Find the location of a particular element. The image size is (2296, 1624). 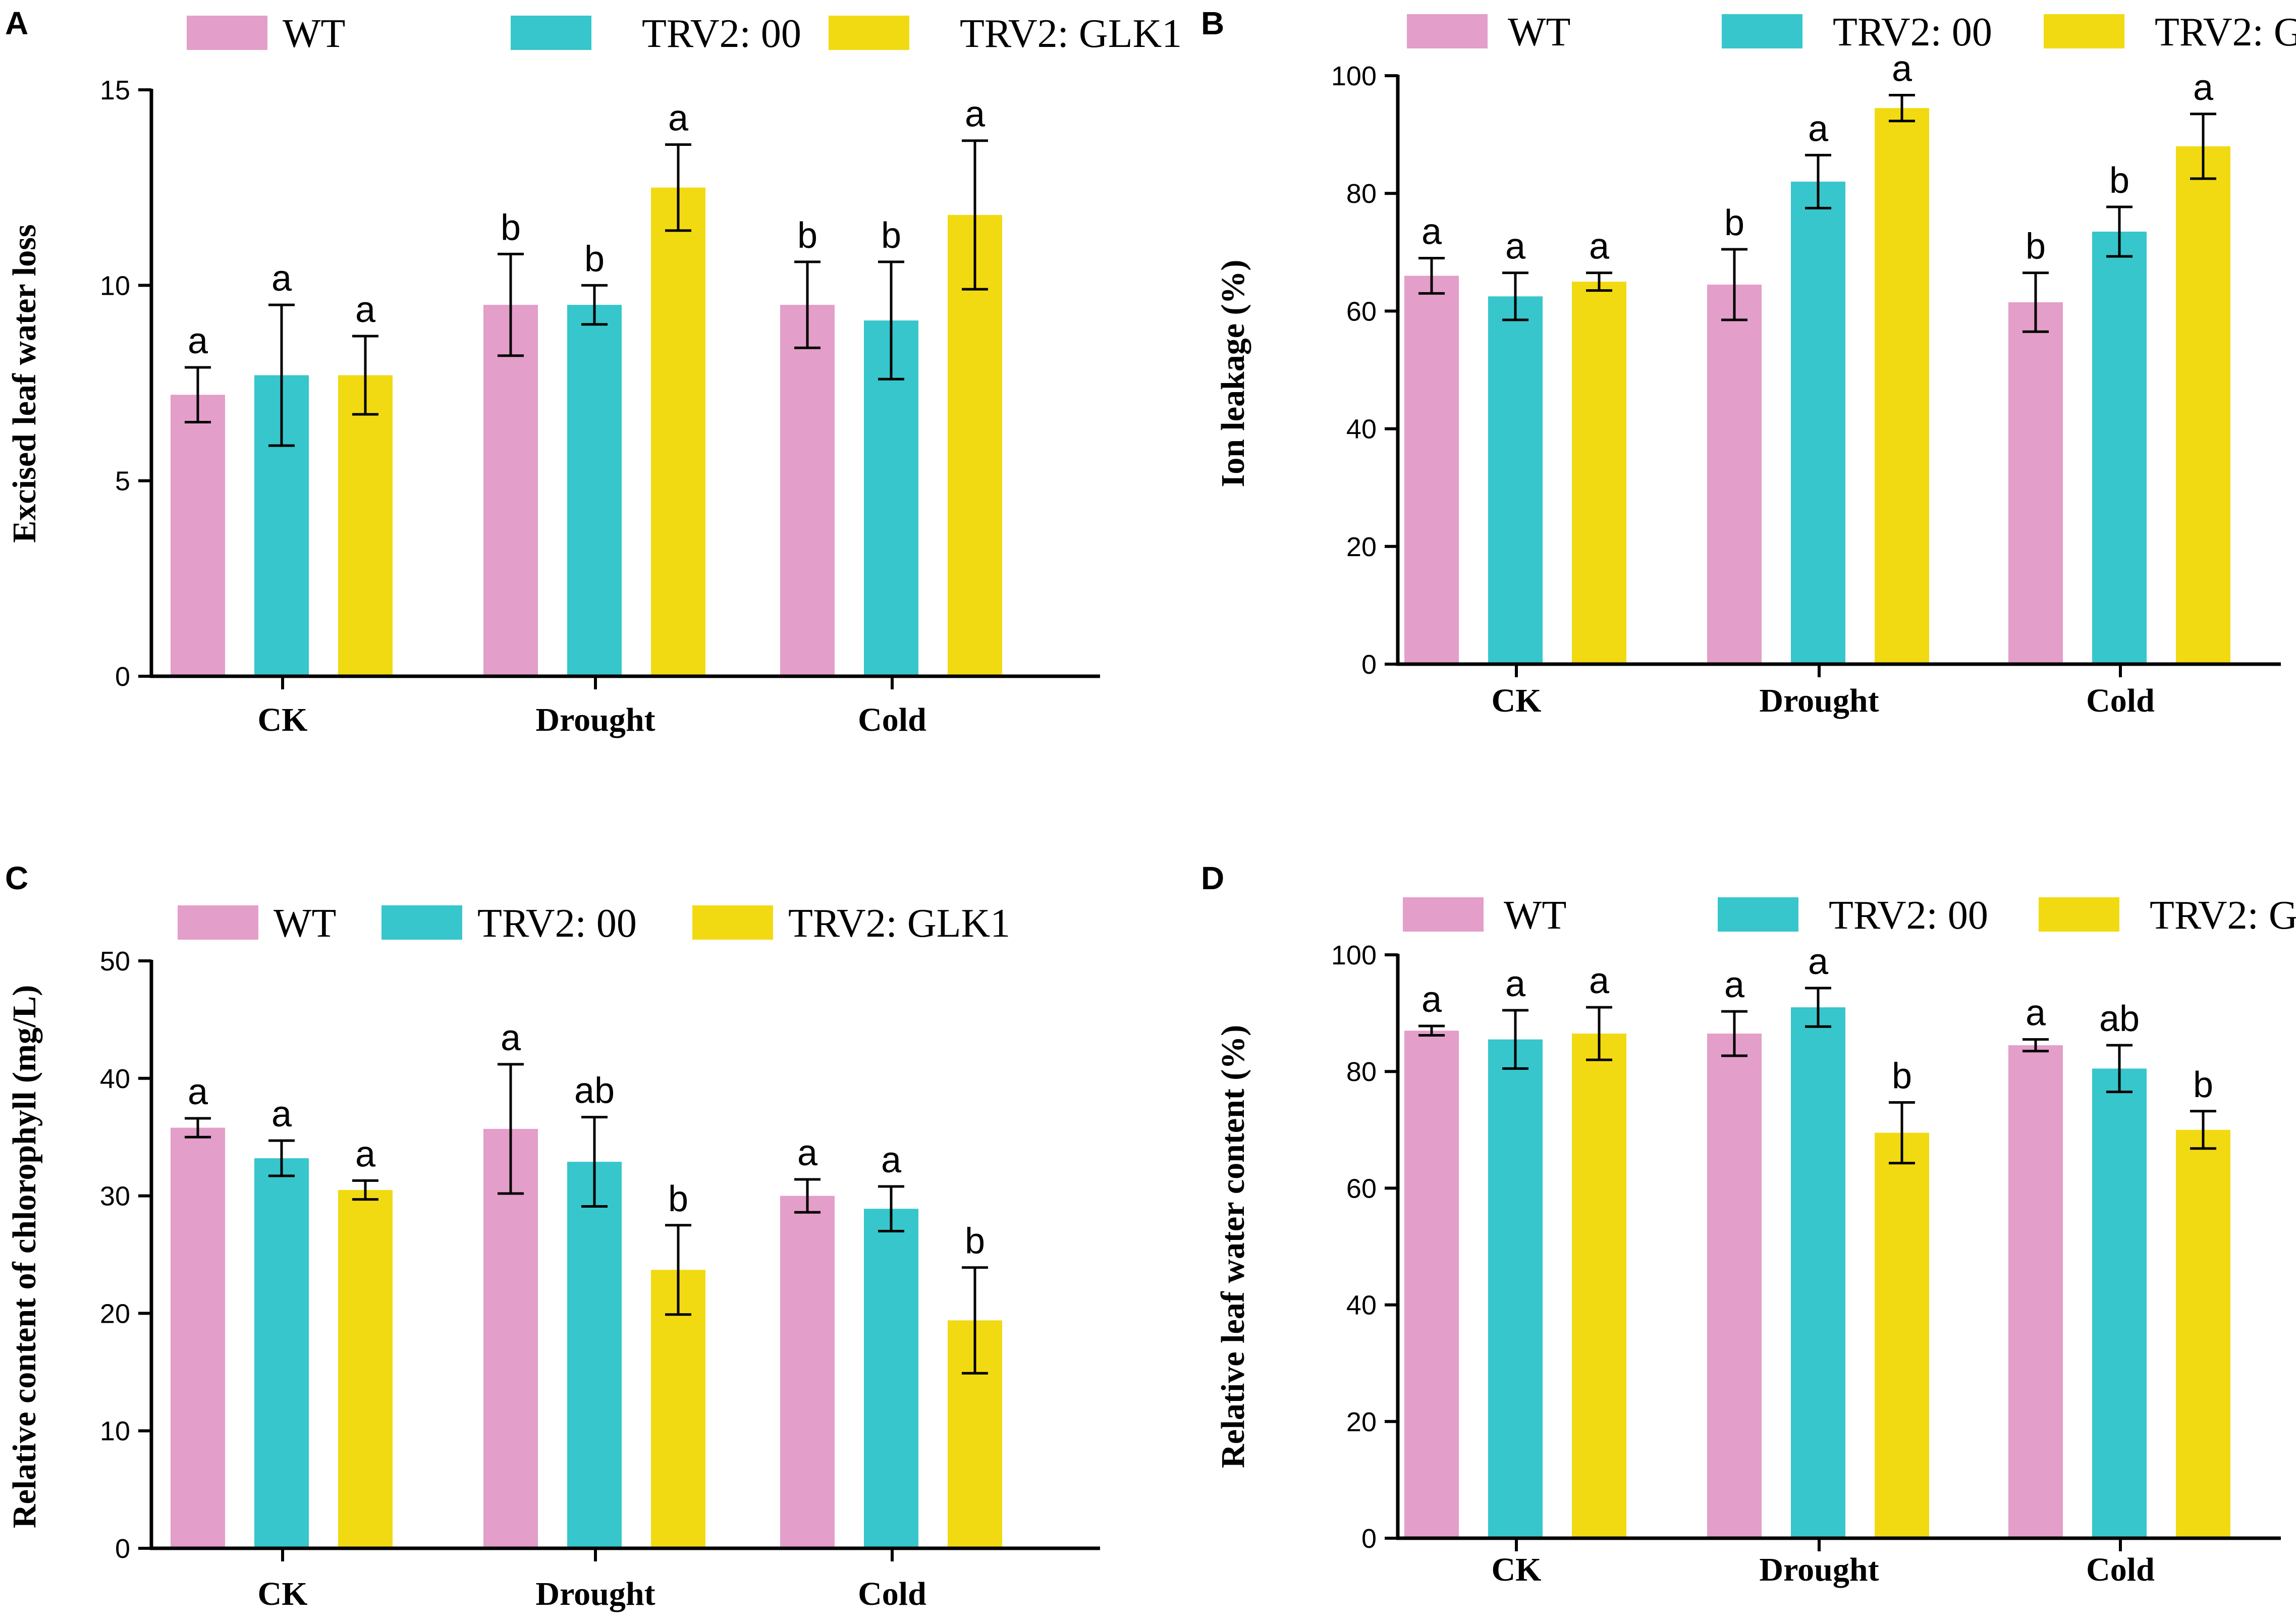

y-tick-label: 5 is located at coordinates (122, 481).